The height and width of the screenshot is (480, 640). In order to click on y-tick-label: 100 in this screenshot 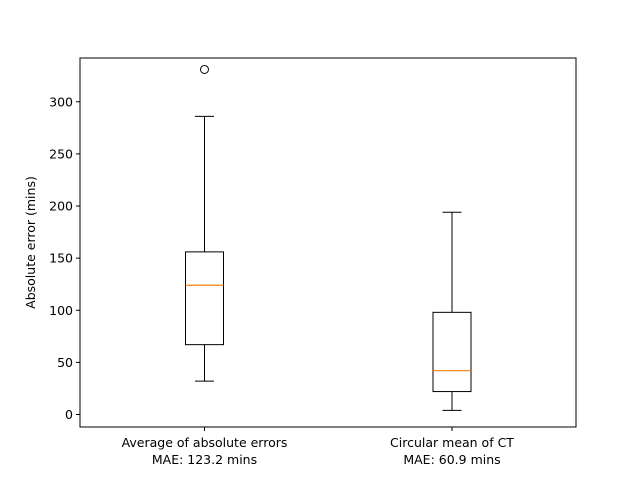, I will do `click(61, 310)`.